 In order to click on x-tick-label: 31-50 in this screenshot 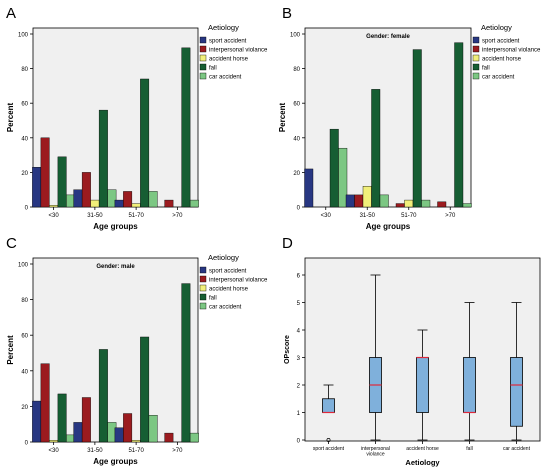, I will do `click(95, 451)`.